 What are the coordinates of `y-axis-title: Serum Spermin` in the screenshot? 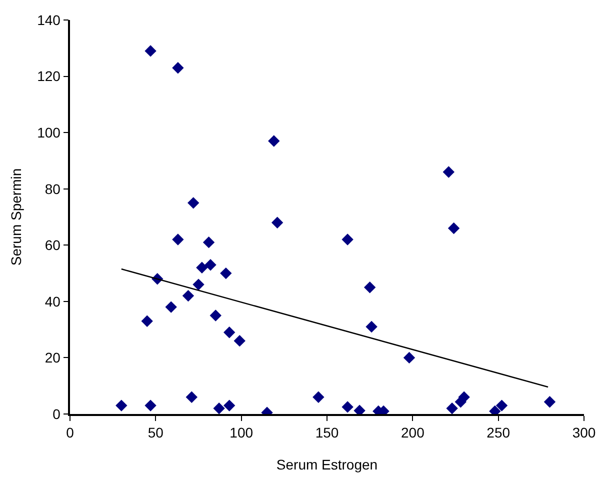 It's located at (16, 217).